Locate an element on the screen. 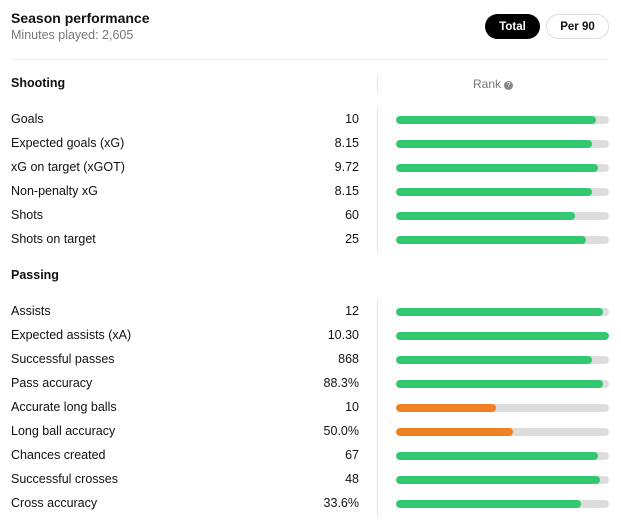 The image size is (621, 527). stat-label: Shots on target is located at coordinates (53, 239).